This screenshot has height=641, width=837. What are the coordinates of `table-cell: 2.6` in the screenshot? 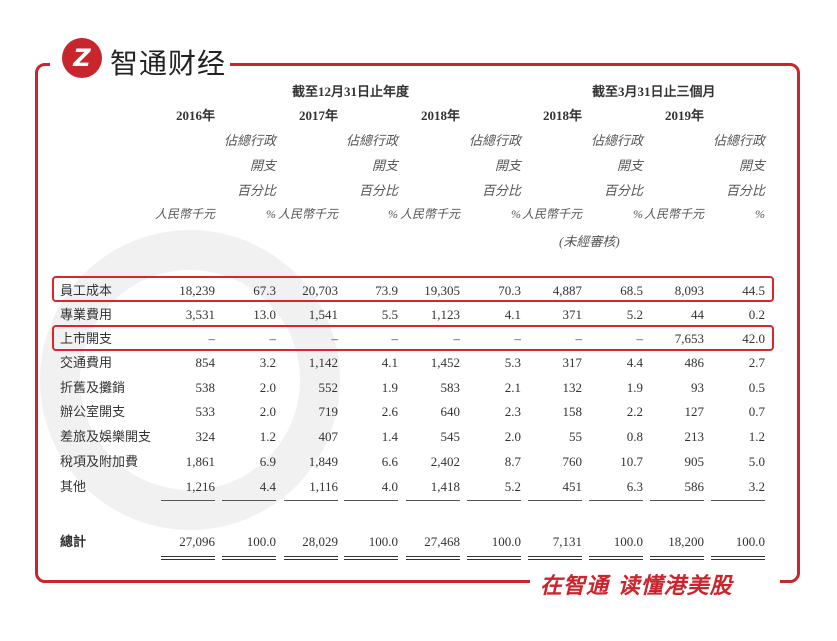 It's located at (389, 411).